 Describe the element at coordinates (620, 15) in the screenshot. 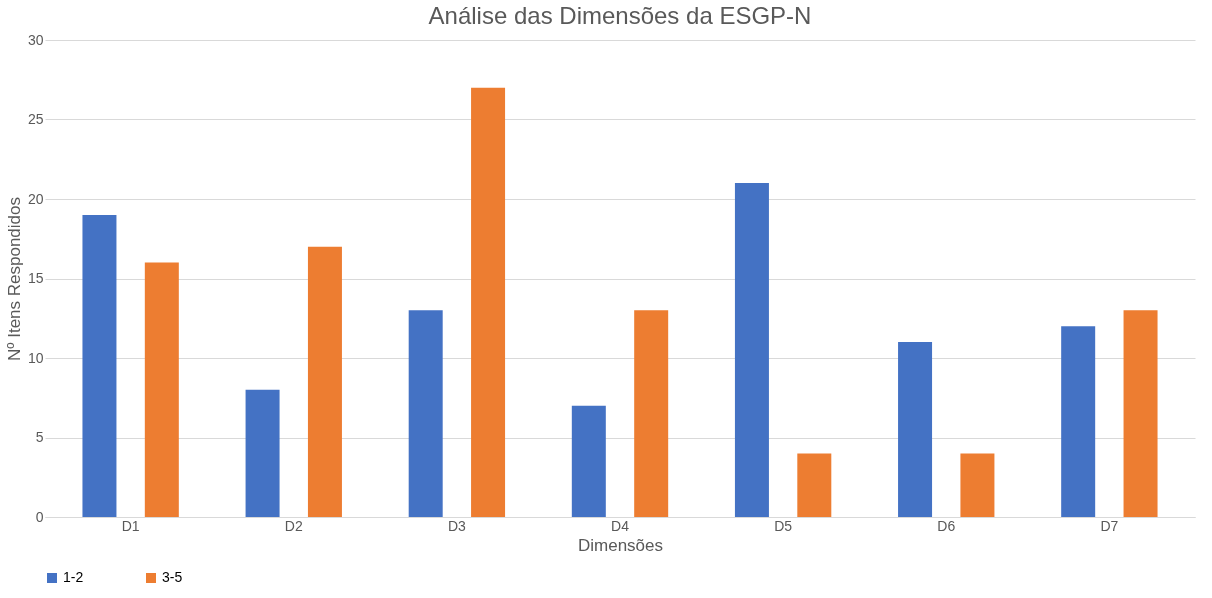

I see `chart-title: Análise das Dimensões da ESGP-N` at that location.